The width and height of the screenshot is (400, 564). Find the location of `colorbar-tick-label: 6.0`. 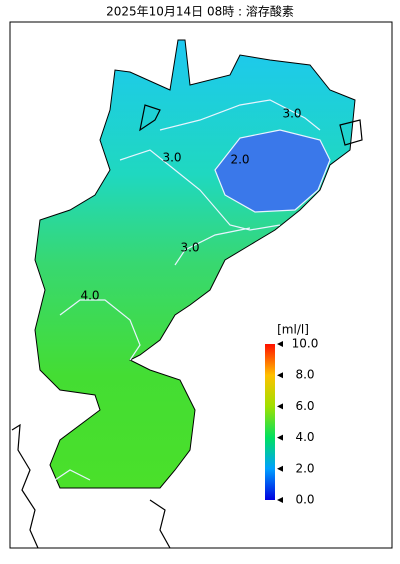

colorbar-tick-label: 6.0 is located at coordinates (304, 406).